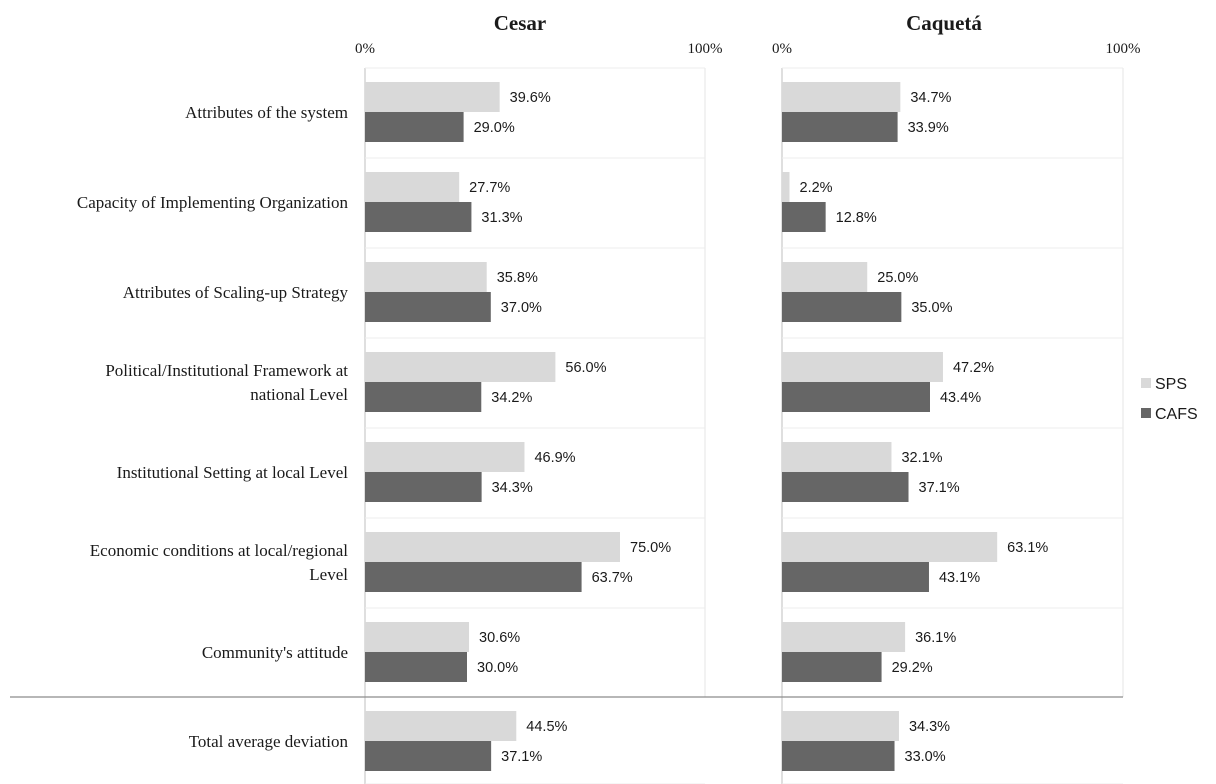 This screenshot has height=784, width=1216. What do you see at coordinates (921, 458) in the screenshot?
I see `data-label: 32.1%` at bounding box center [921, 458].